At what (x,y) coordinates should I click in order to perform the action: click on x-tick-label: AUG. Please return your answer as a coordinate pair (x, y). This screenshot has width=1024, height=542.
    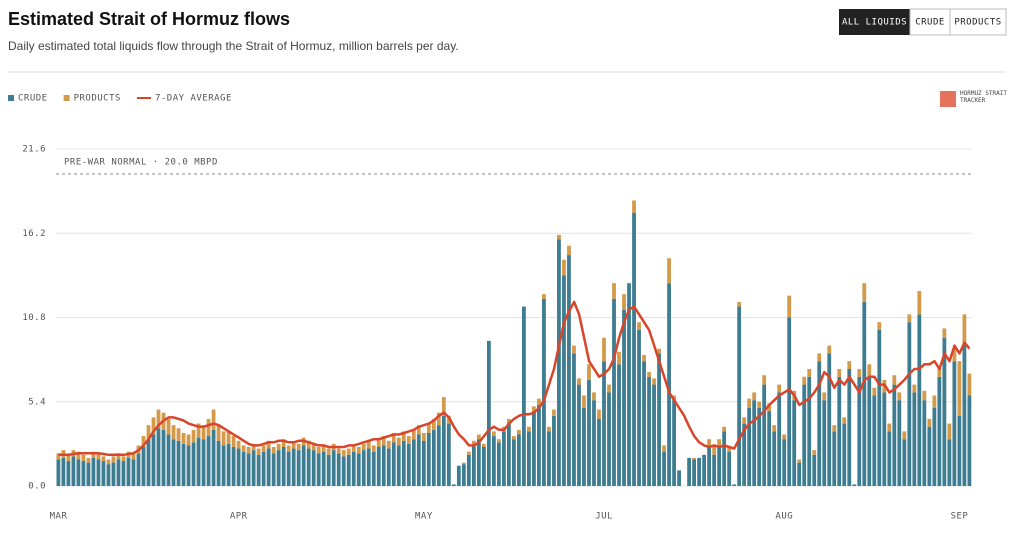
    Looking at the image, I should click on (784, 517).